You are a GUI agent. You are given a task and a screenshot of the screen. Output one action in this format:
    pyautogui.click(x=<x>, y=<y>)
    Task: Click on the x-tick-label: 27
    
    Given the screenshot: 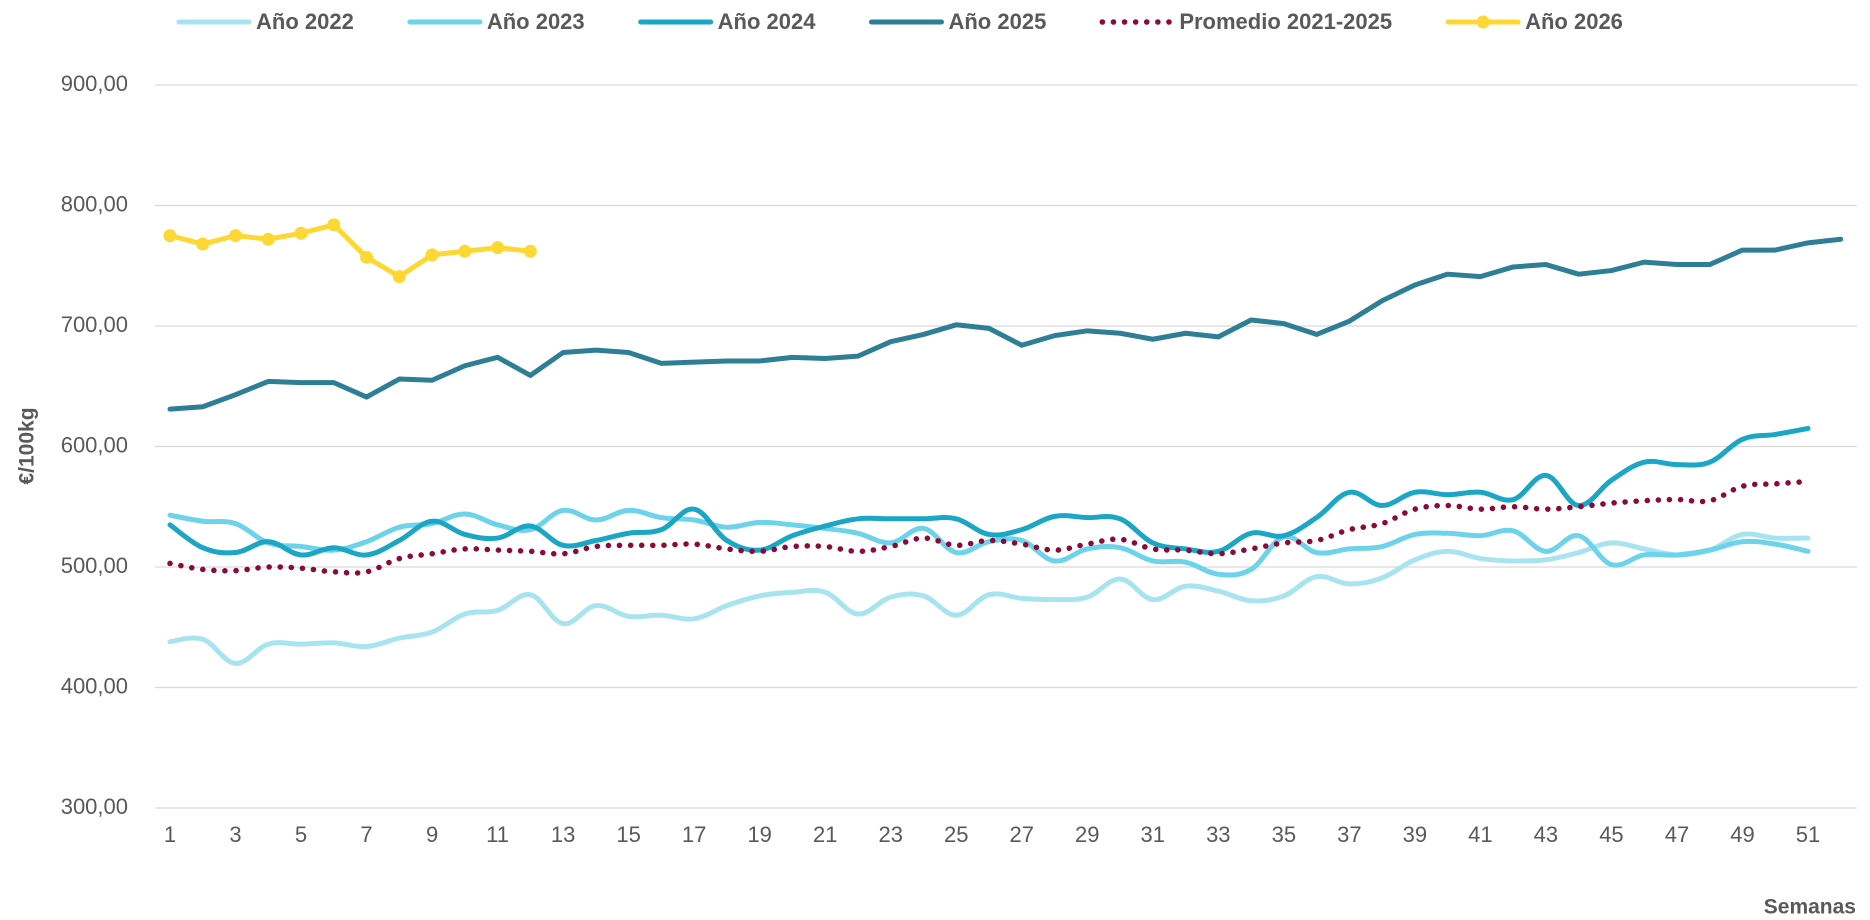 What is the action you would take?
    pyautogui.click(x=1022, y=834)
    